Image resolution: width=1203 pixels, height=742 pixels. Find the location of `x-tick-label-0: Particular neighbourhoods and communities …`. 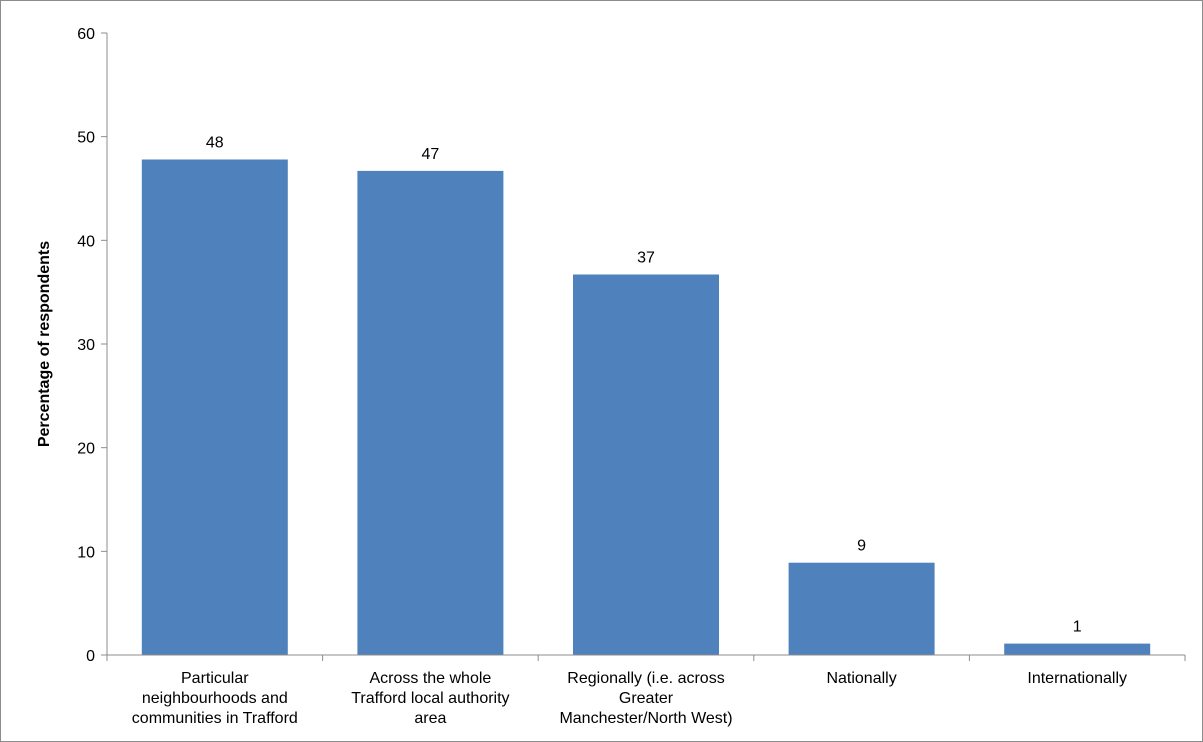

x-tick-label-0: Particular neighbourhoods and communities … is located at coordinates (215, 698).